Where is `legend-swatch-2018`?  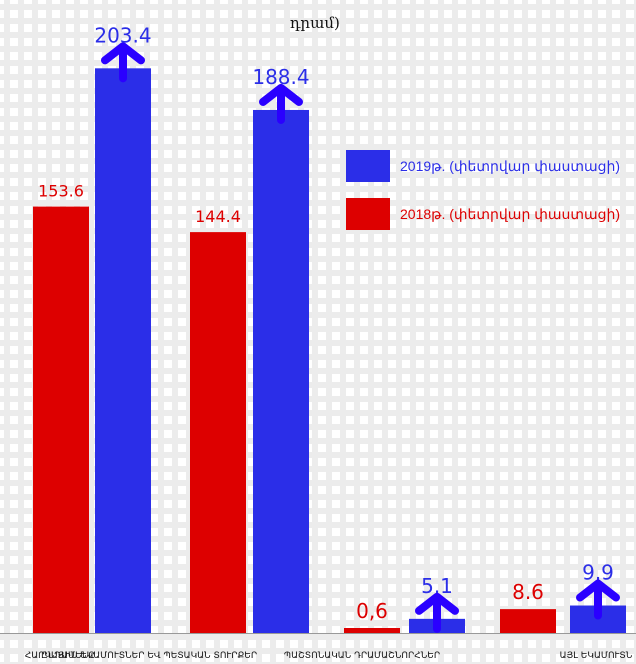
legend-swatch-2018 is located at coordinates (368, 214).